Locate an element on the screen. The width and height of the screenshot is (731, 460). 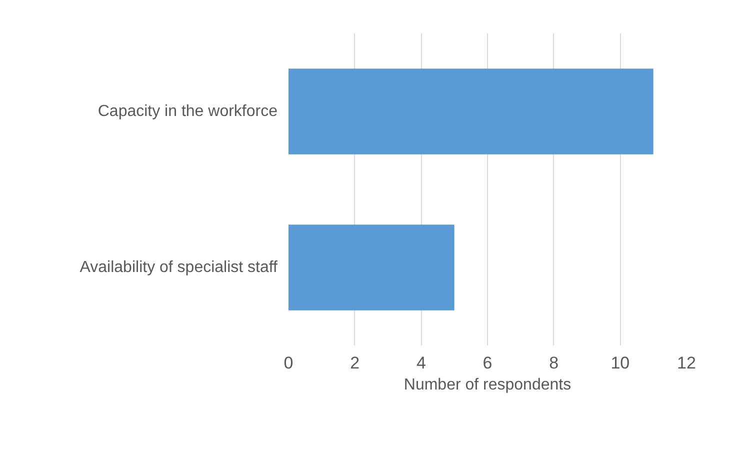
x-axis-title: Number of respondents is located at coordinates (488, 385).